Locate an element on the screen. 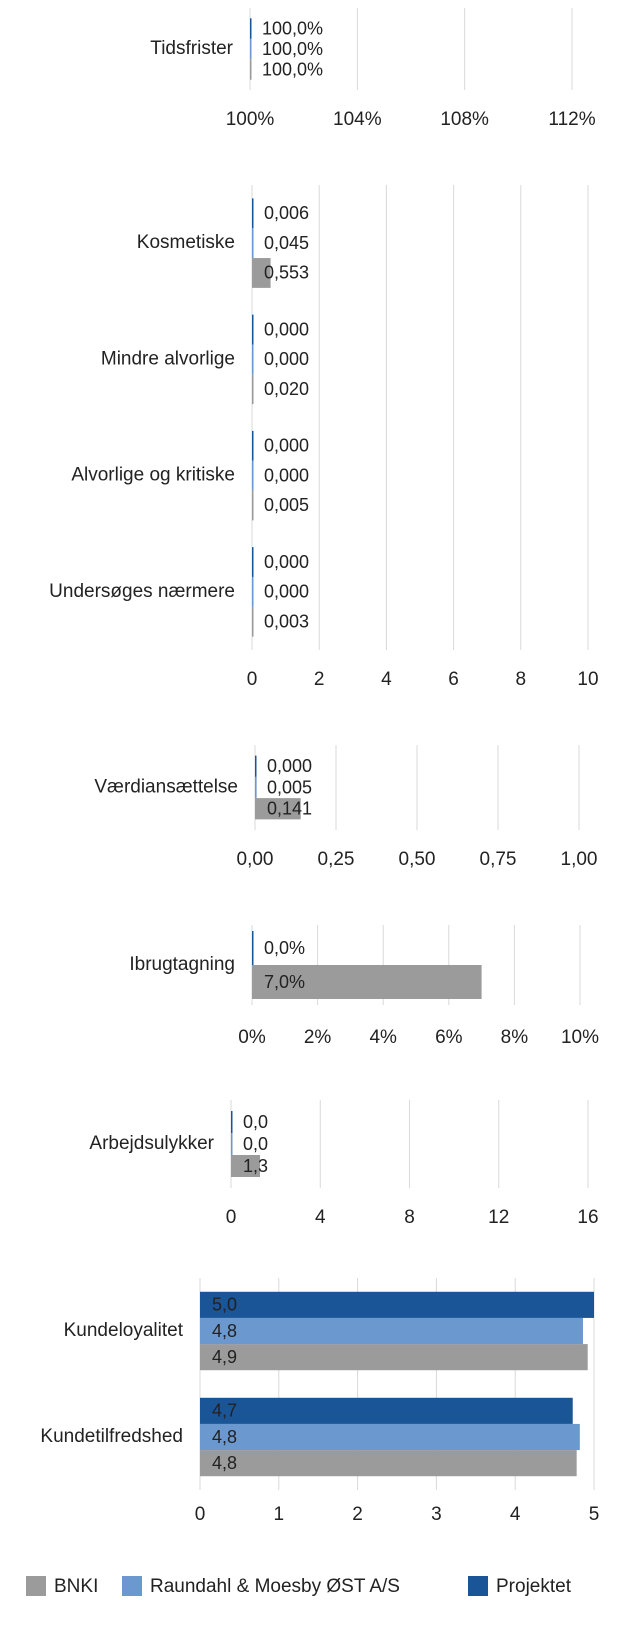 The image size is (630, 1641). value-label: 0,045 is located at coordinates (286, 243).